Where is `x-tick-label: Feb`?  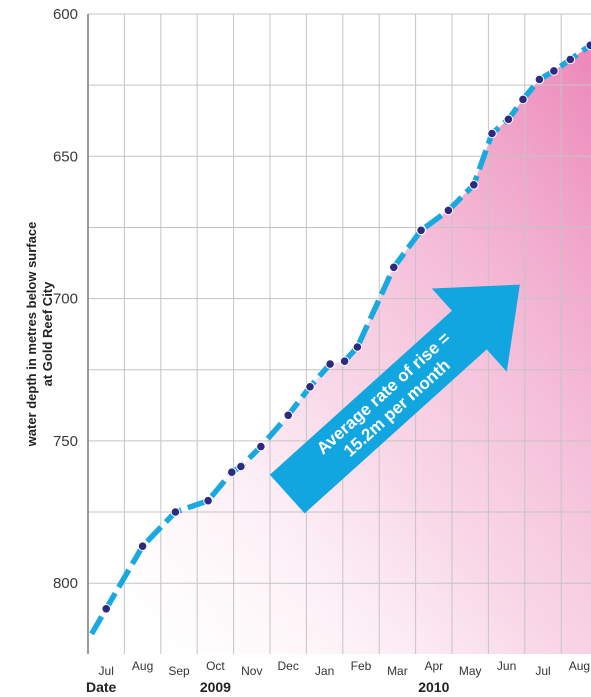 x-tick-label: Feb is located at coordinates (361, 666).